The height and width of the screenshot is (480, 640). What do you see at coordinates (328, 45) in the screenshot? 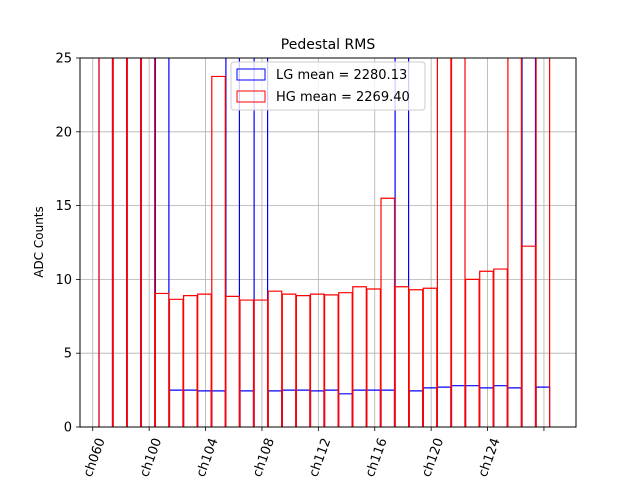
I see `chart-title: Pedestal RMS` at bounding box center [328, 45].